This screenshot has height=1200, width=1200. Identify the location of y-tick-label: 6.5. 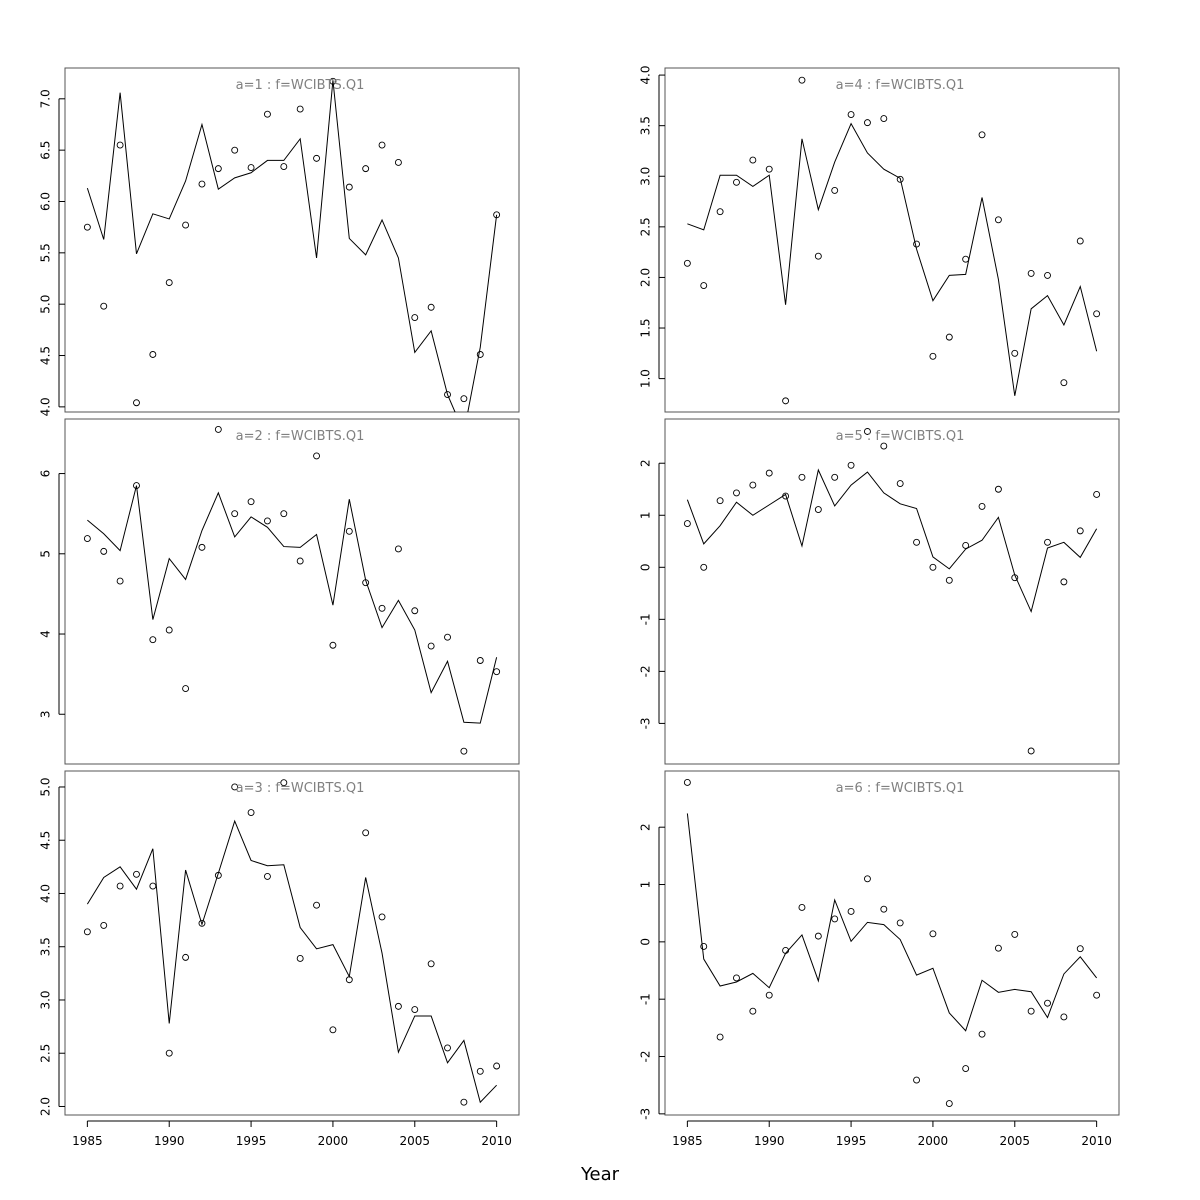
(46, 150).